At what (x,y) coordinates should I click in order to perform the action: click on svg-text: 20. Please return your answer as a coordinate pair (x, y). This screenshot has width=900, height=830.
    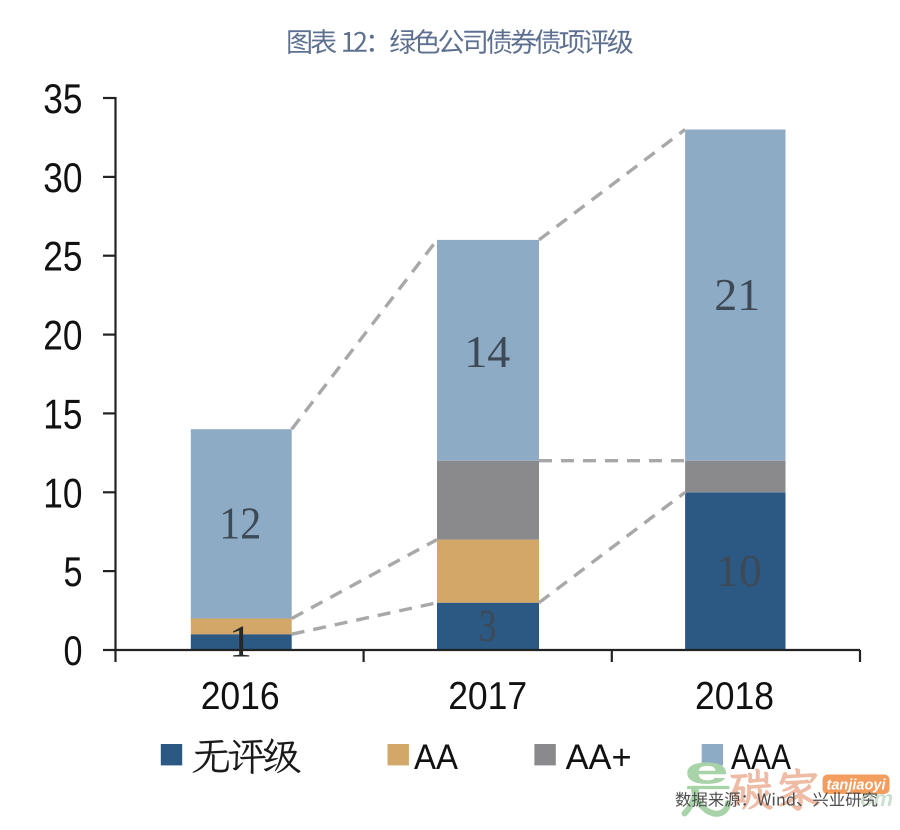
    Looking at the image, I should click on (62, 335).